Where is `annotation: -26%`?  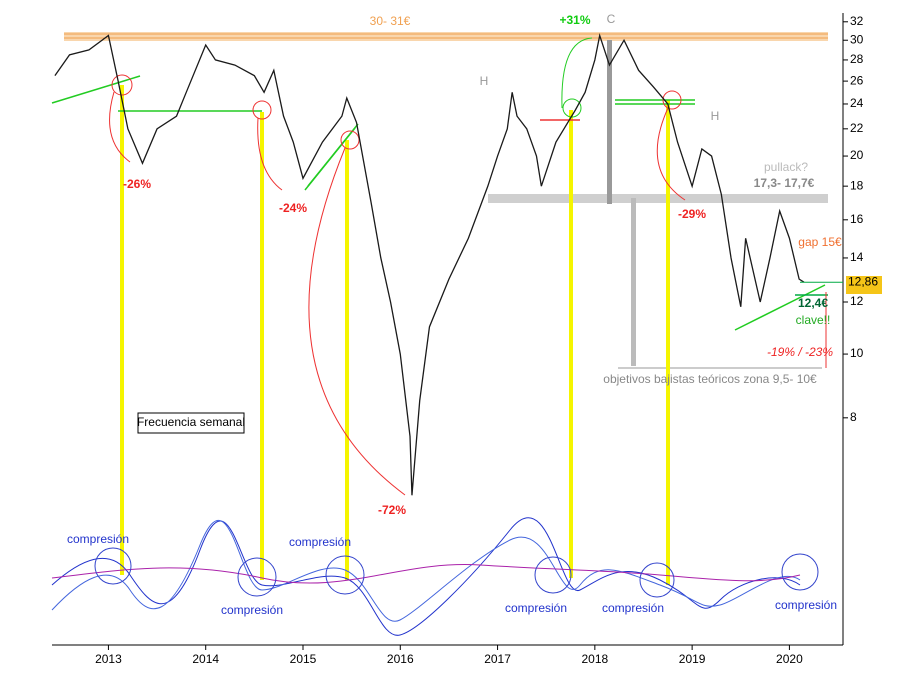 annotation: -26% is located at coordinates (137, 184).